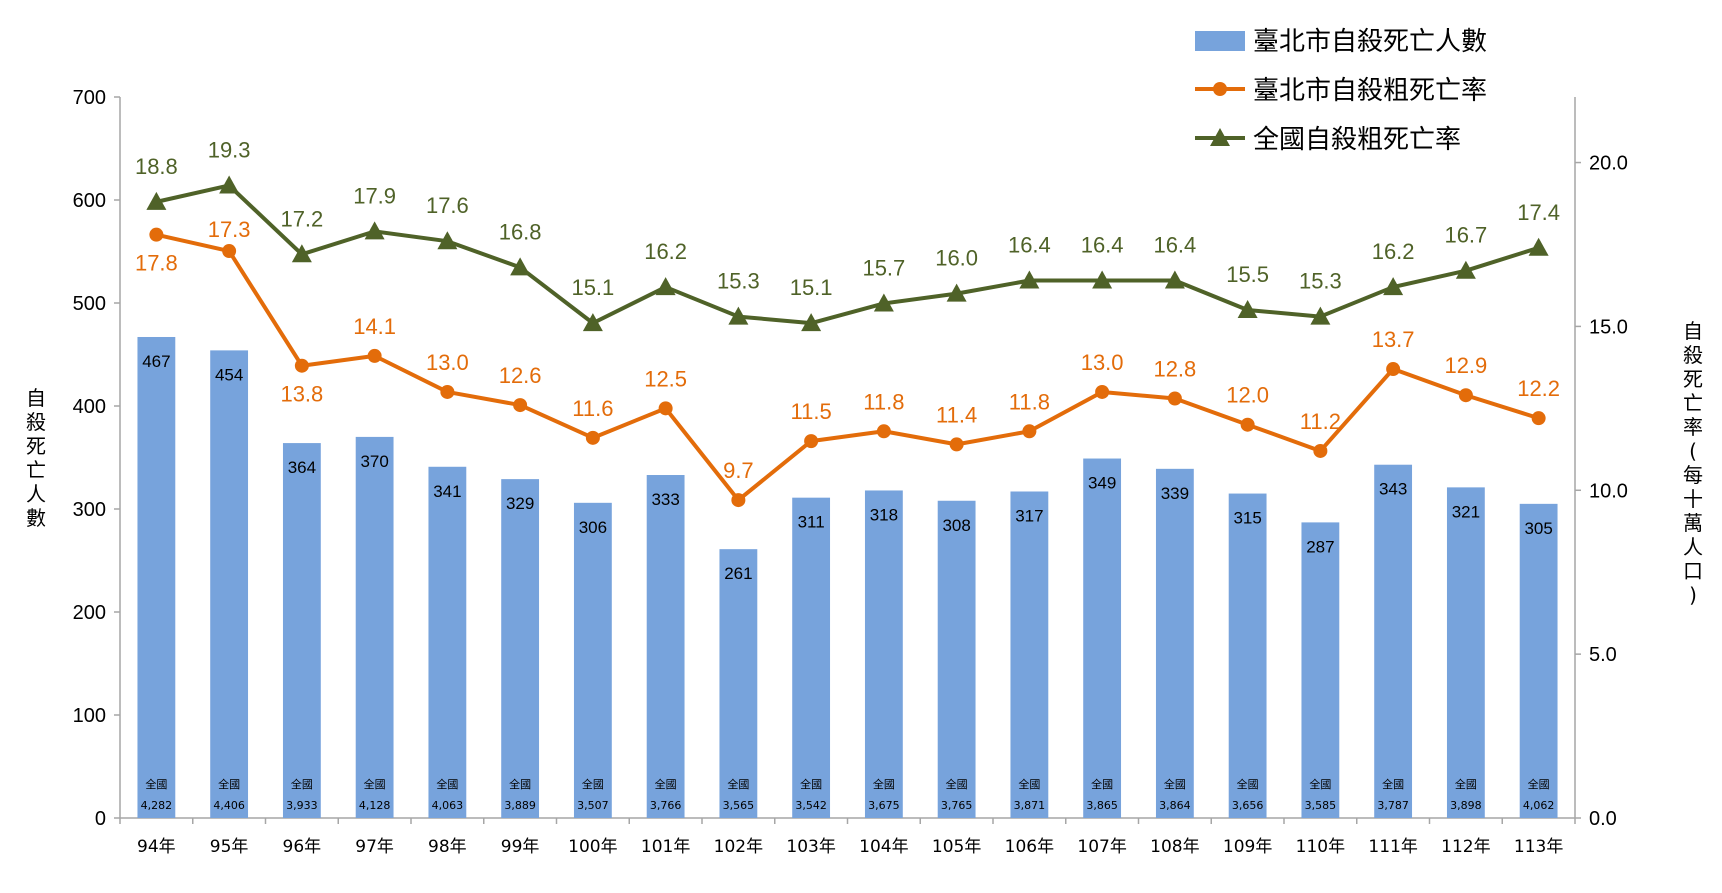 The width and height of the screenshot is (1722, 893). What do you see at coordinates (1175, 805) in the screenshot?
I see `national-deaths-label: 3,864` at bounding box center [1175, 805].